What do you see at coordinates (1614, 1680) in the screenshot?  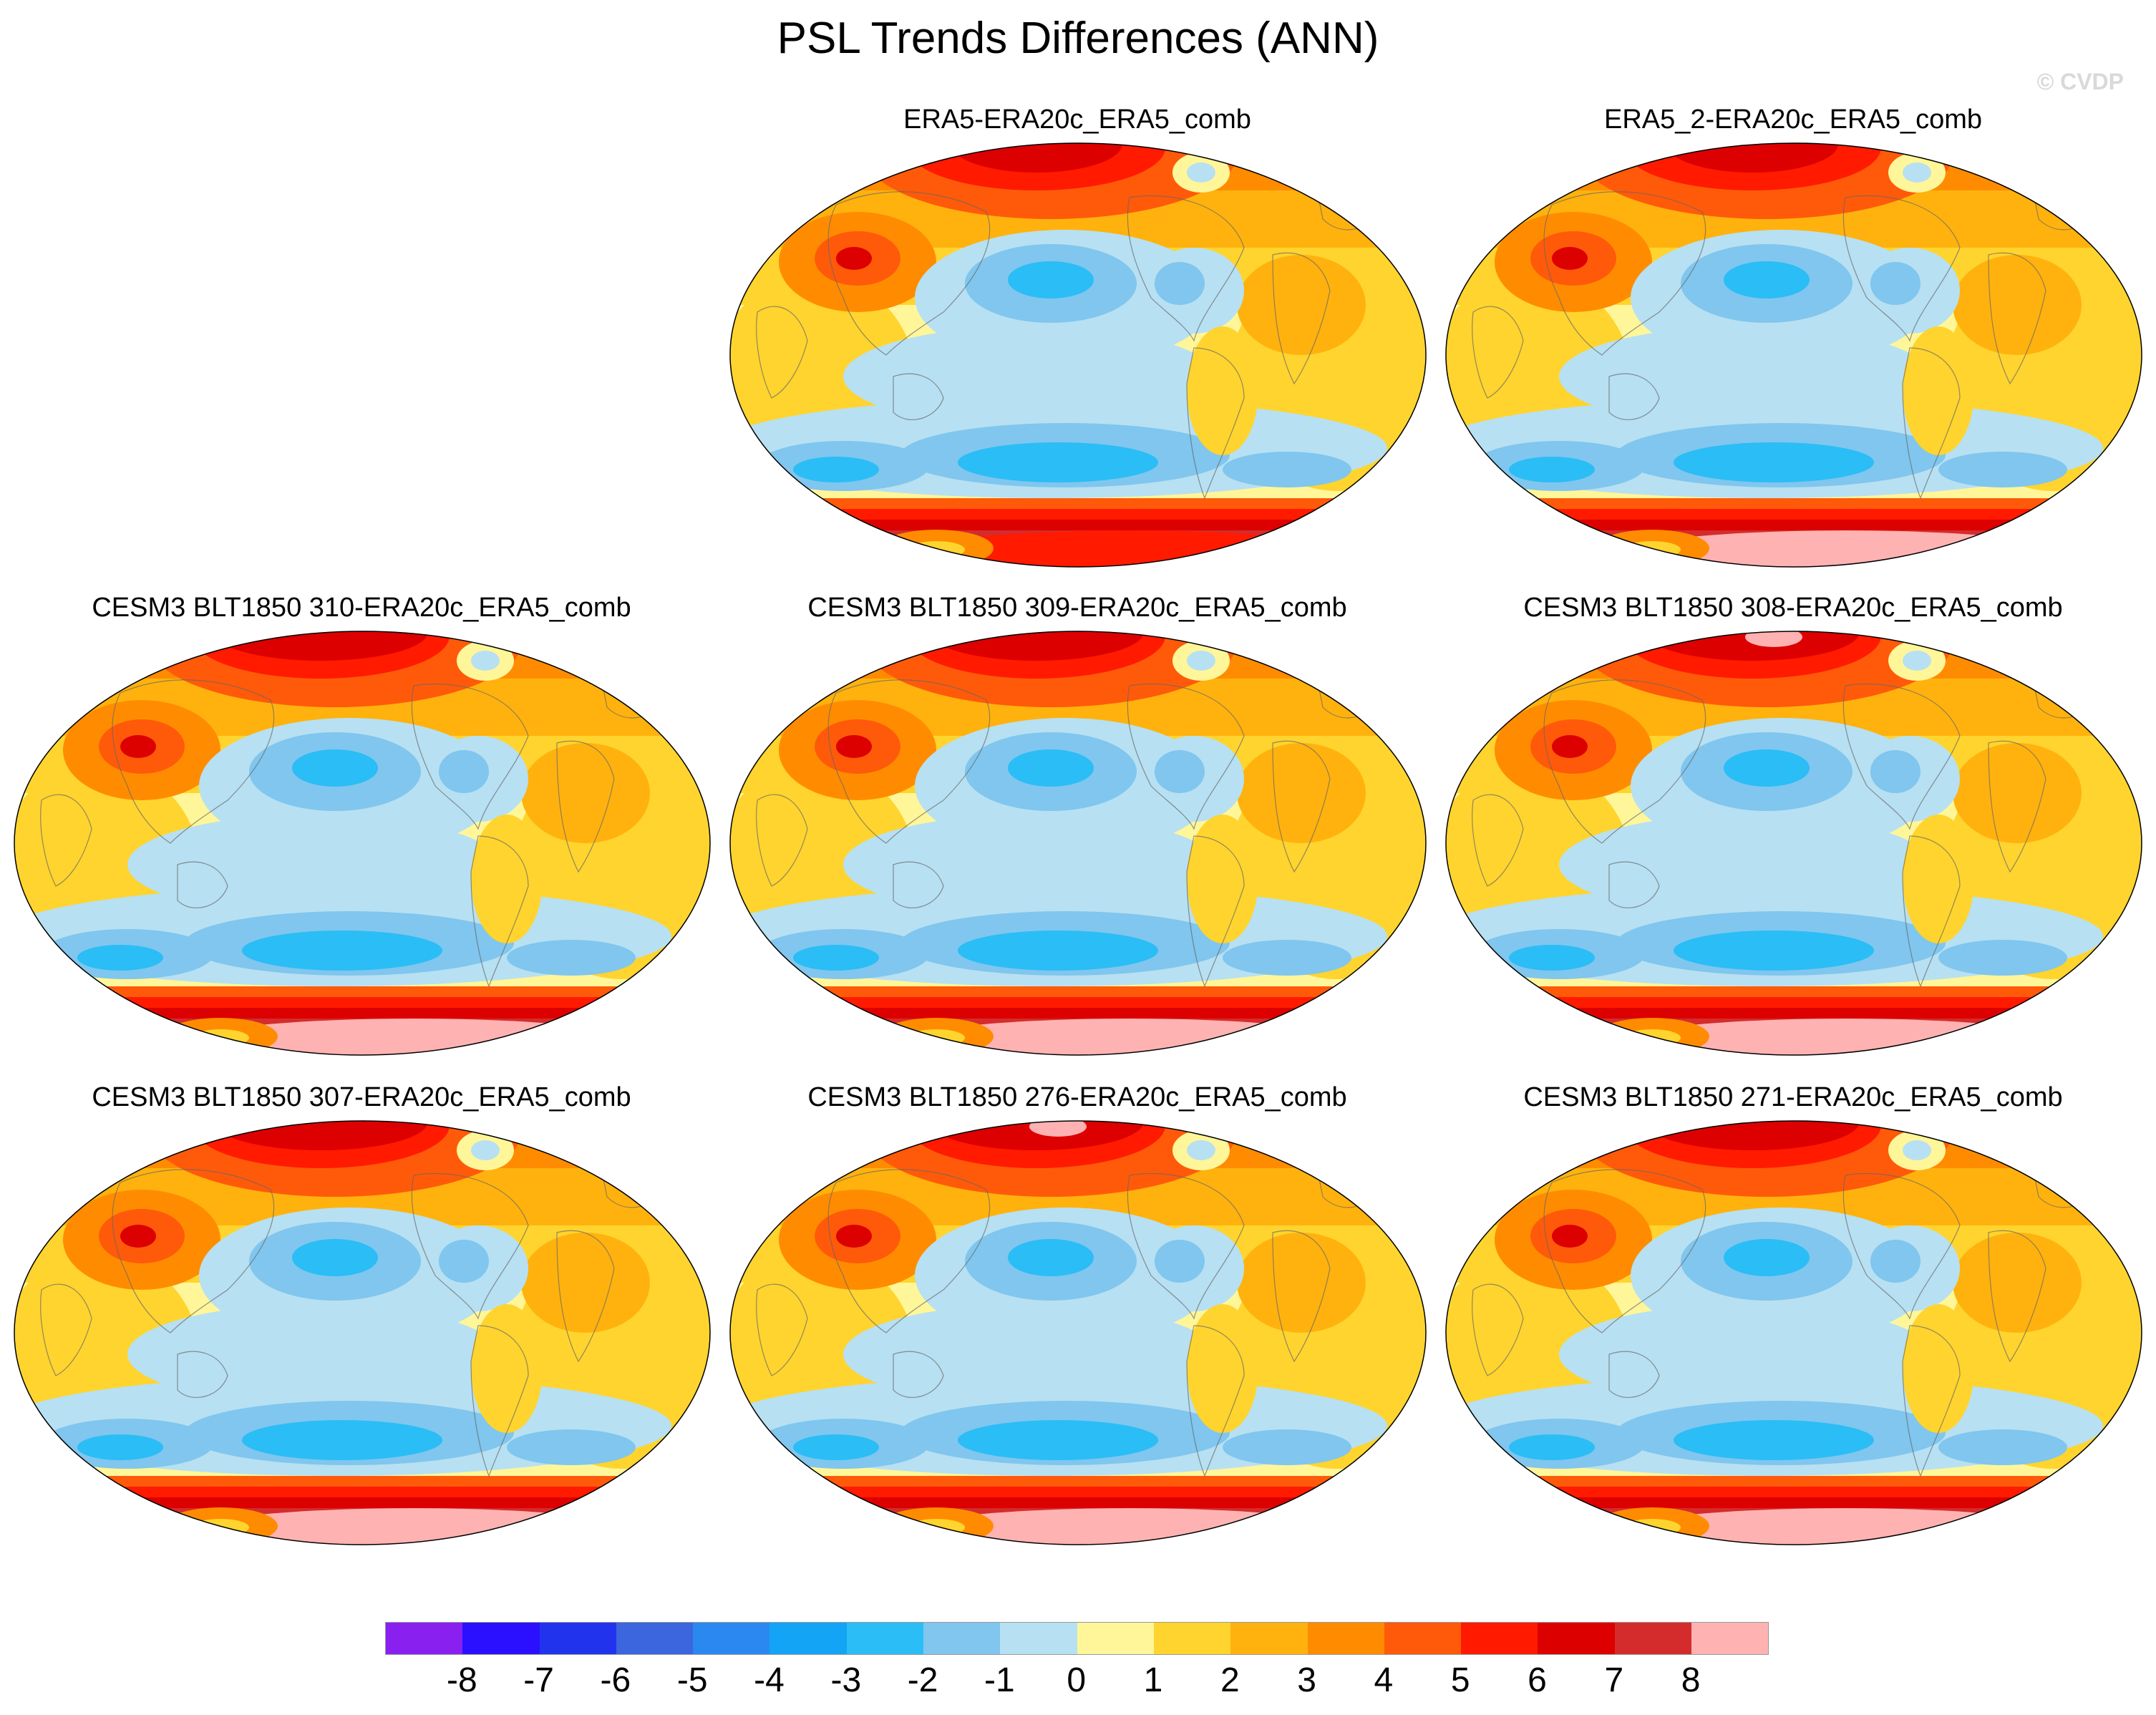 I see `colorbar-tick: 7` at bounding box center [1614, 1680].